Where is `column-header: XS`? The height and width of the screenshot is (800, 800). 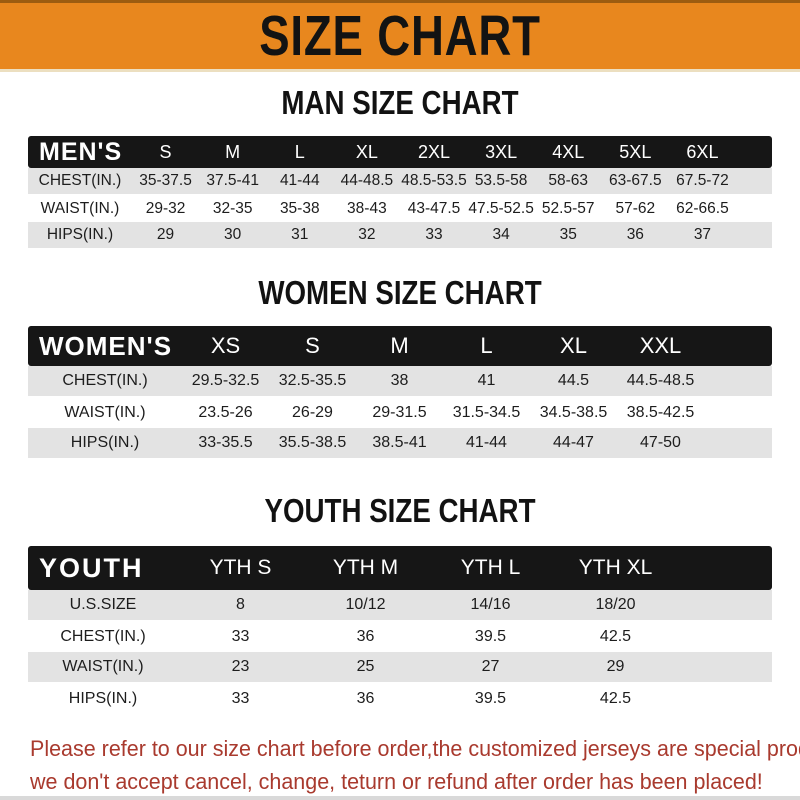 column-header: XS is located at coordinates (225, 345).